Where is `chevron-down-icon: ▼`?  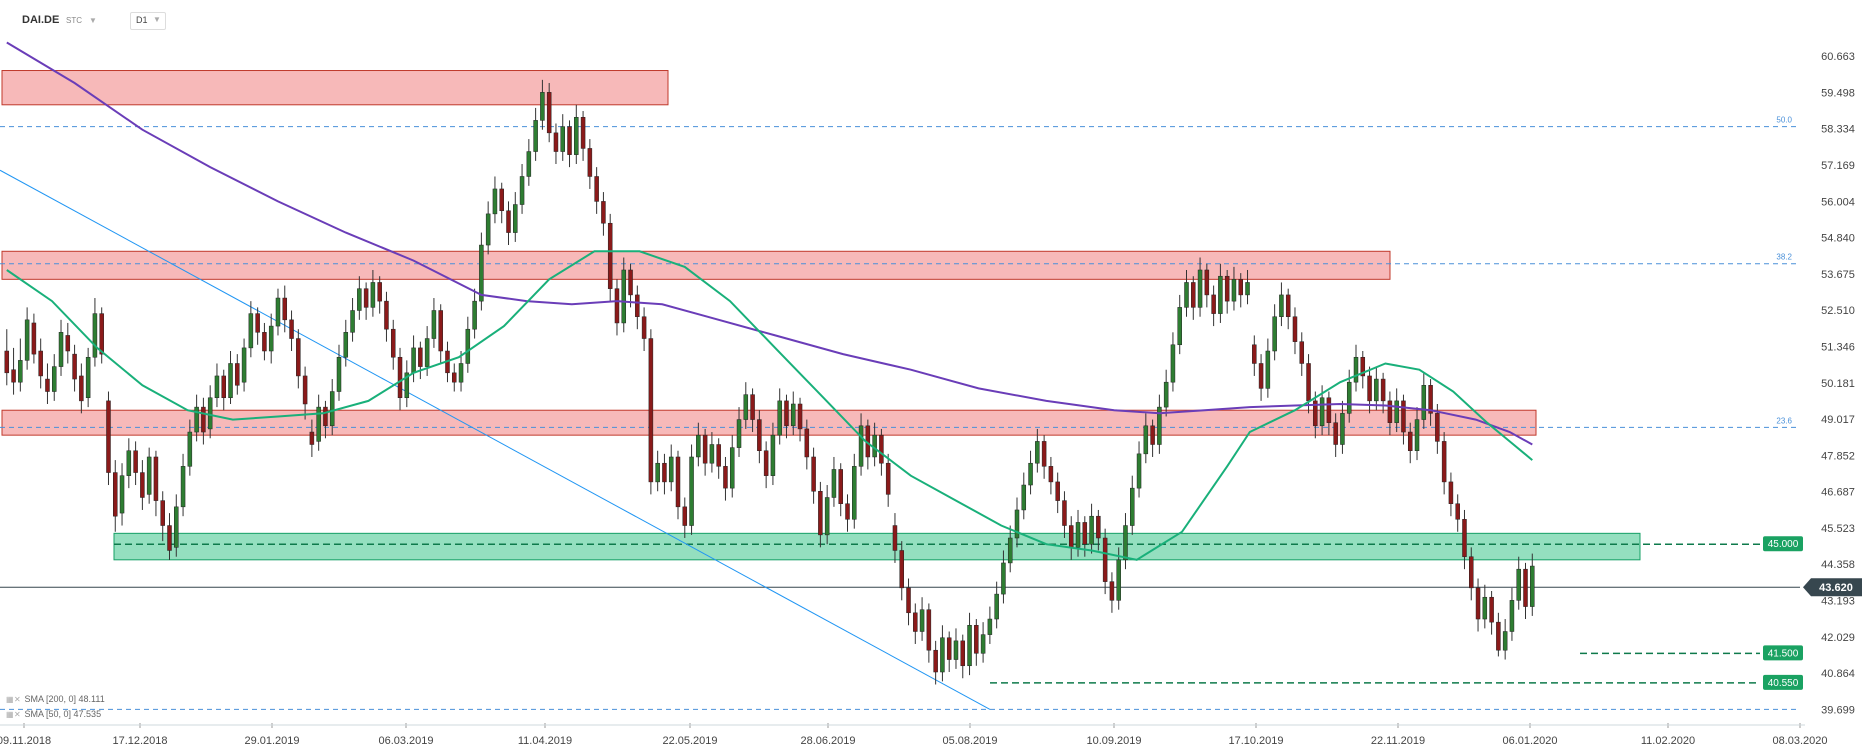 chevron-down-icon: ▼ is located at coordinates (93, 20).